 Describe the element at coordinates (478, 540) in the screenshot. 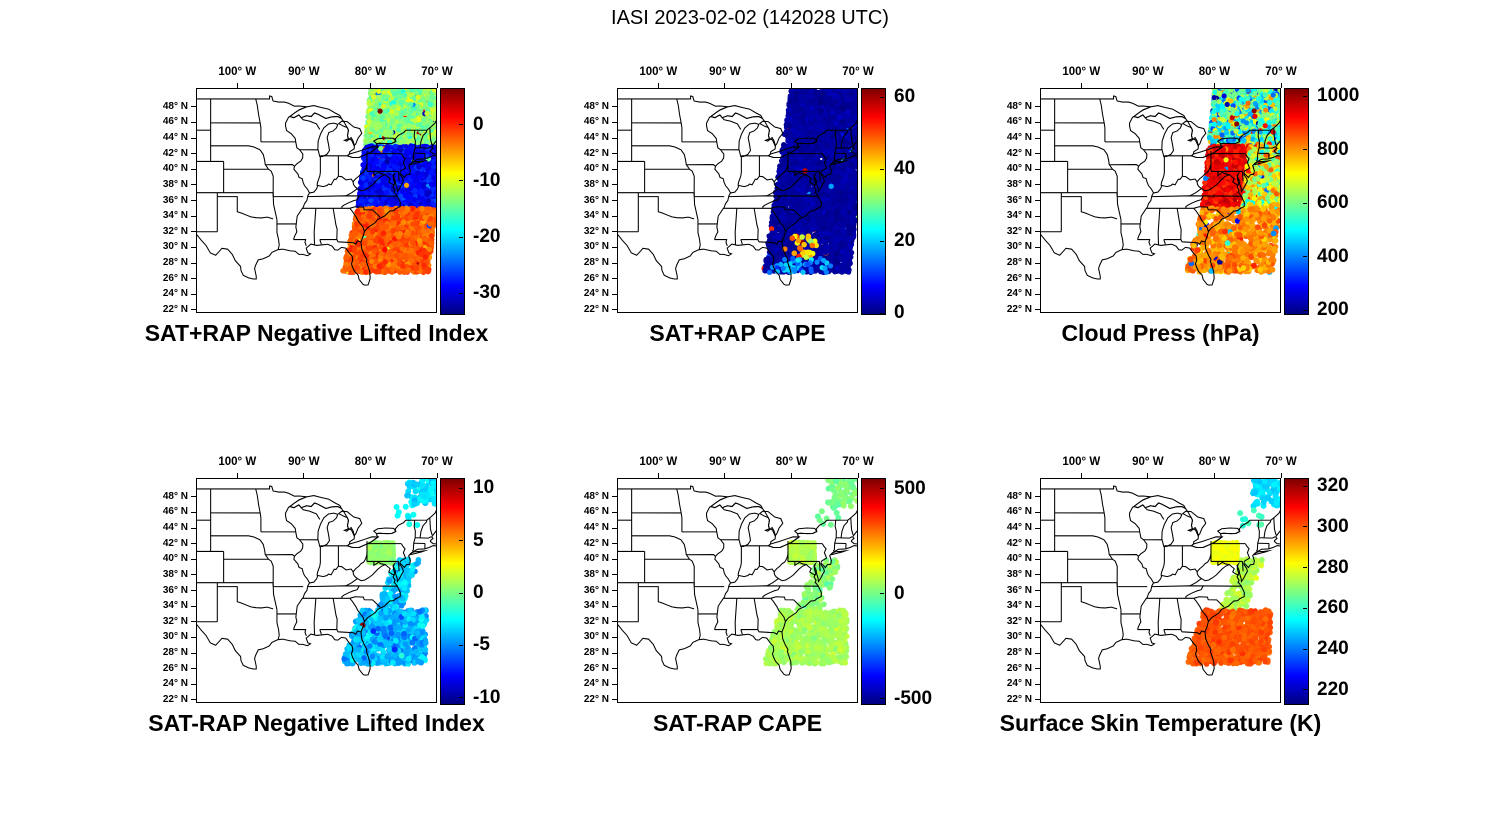

I see `colorbar-tick-label: 5` at that location.